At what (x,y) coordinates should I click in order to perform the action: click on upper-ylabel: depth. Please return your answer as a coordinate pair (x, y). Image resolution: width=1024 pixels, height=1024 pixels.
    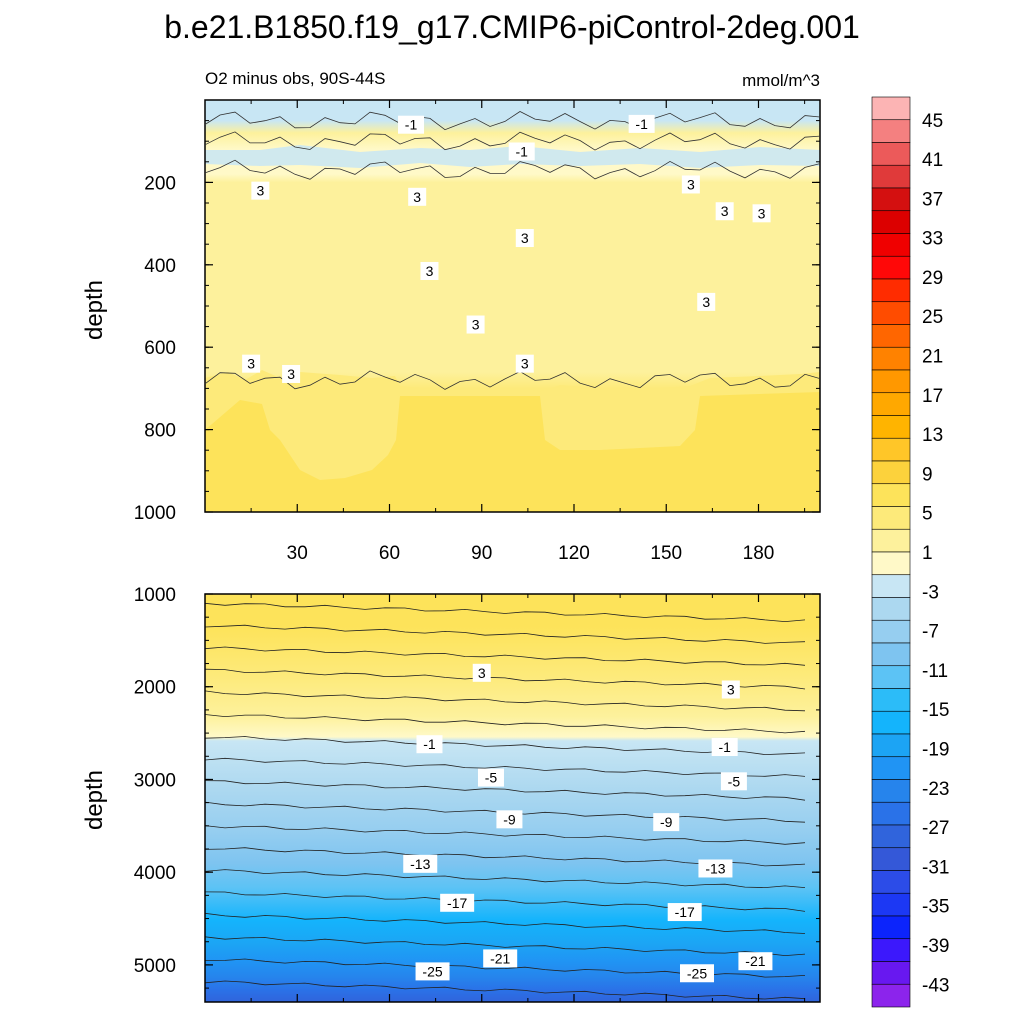
    Looking at the image, I should click on (94, 310).